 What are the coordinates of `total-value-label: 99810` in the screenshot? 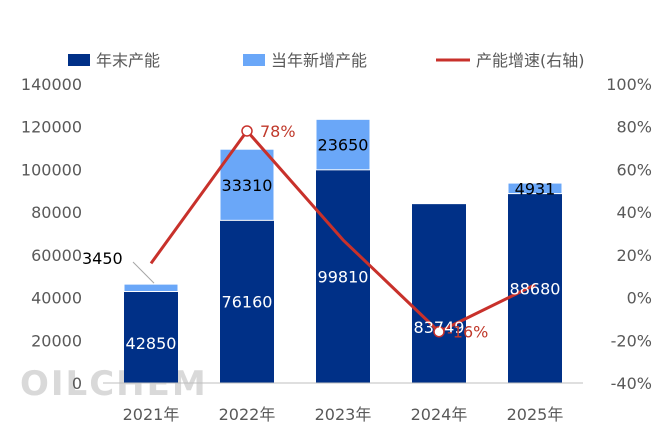 It's located at (343, 276).